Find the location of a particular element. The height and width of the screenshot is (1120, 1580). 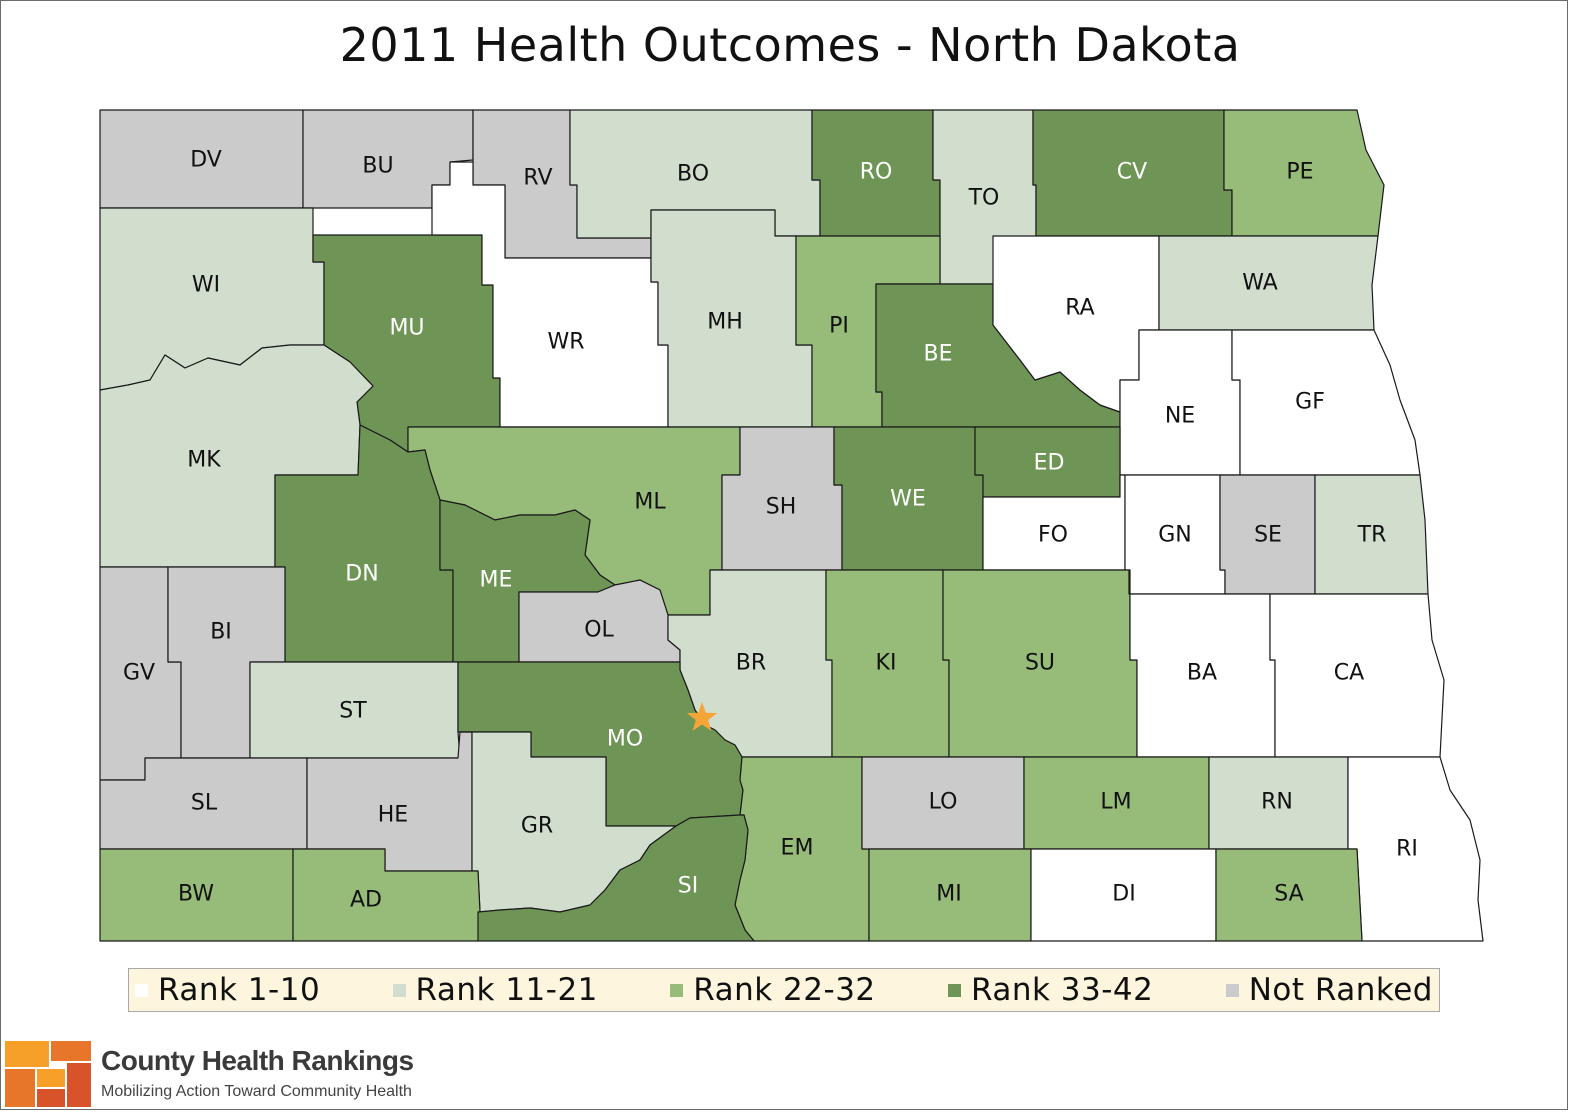

county-label-bw: BW is located at coordinates (196, 894).